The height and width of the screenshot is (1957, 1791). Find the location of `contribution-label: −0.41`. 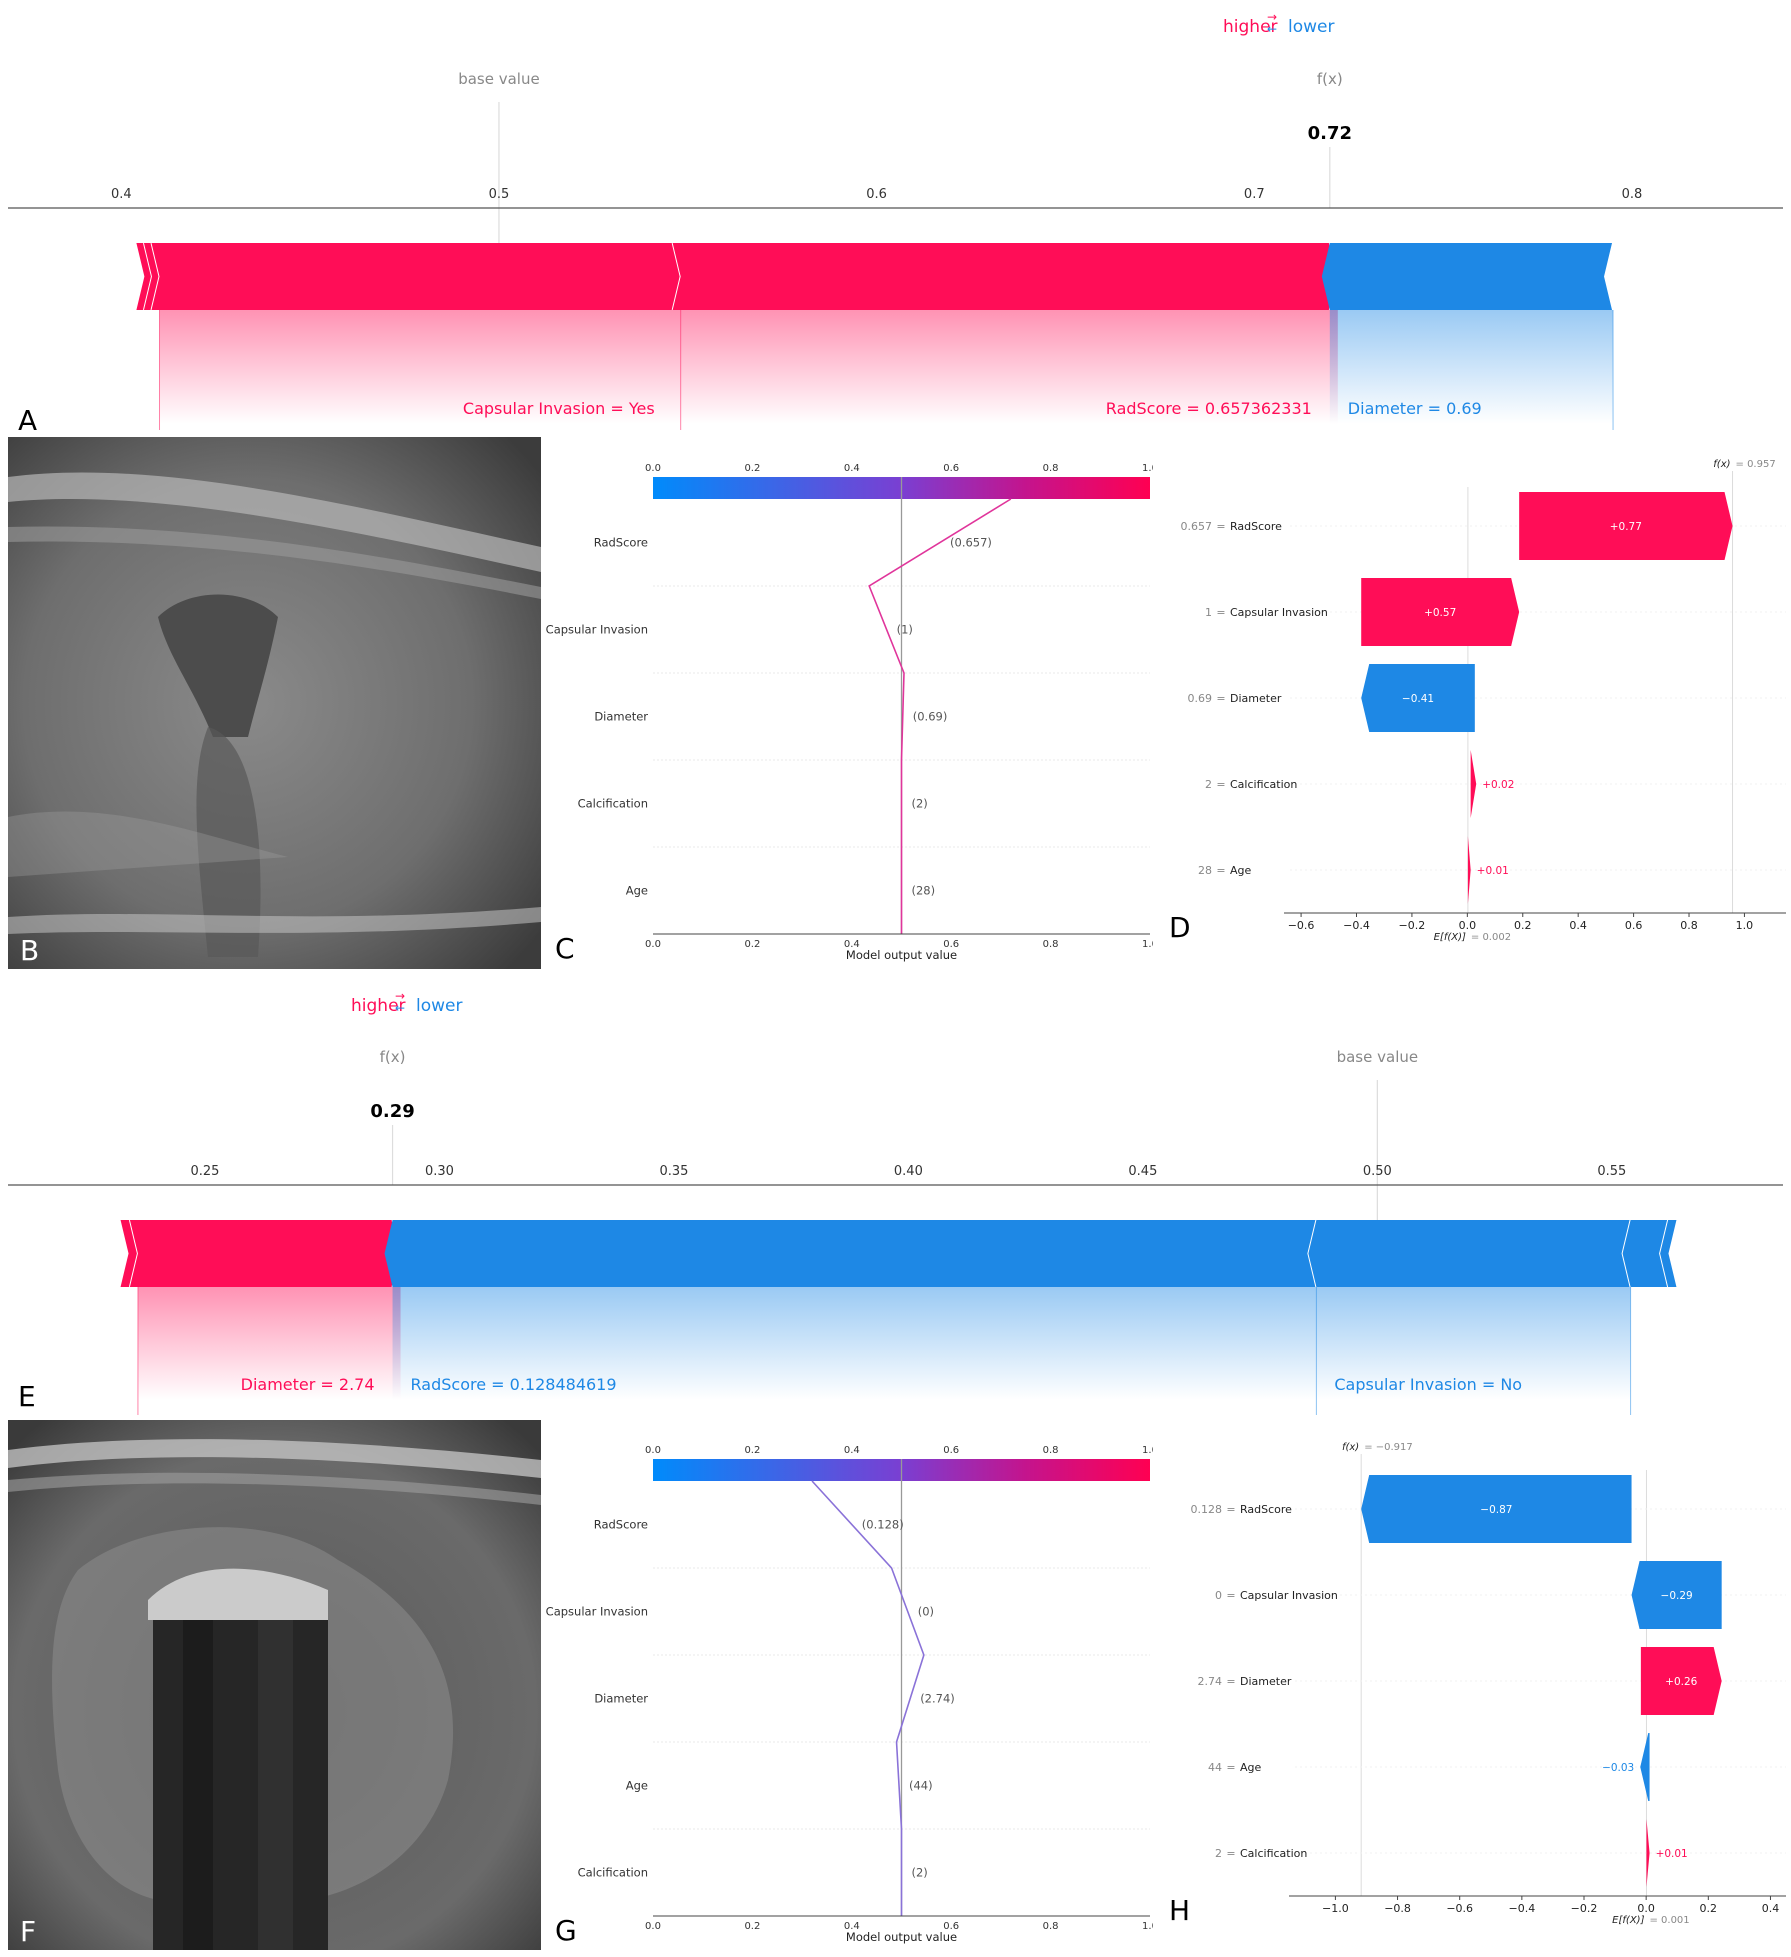

contribution-label: −0.41 is located at coordinates (1418, 699).